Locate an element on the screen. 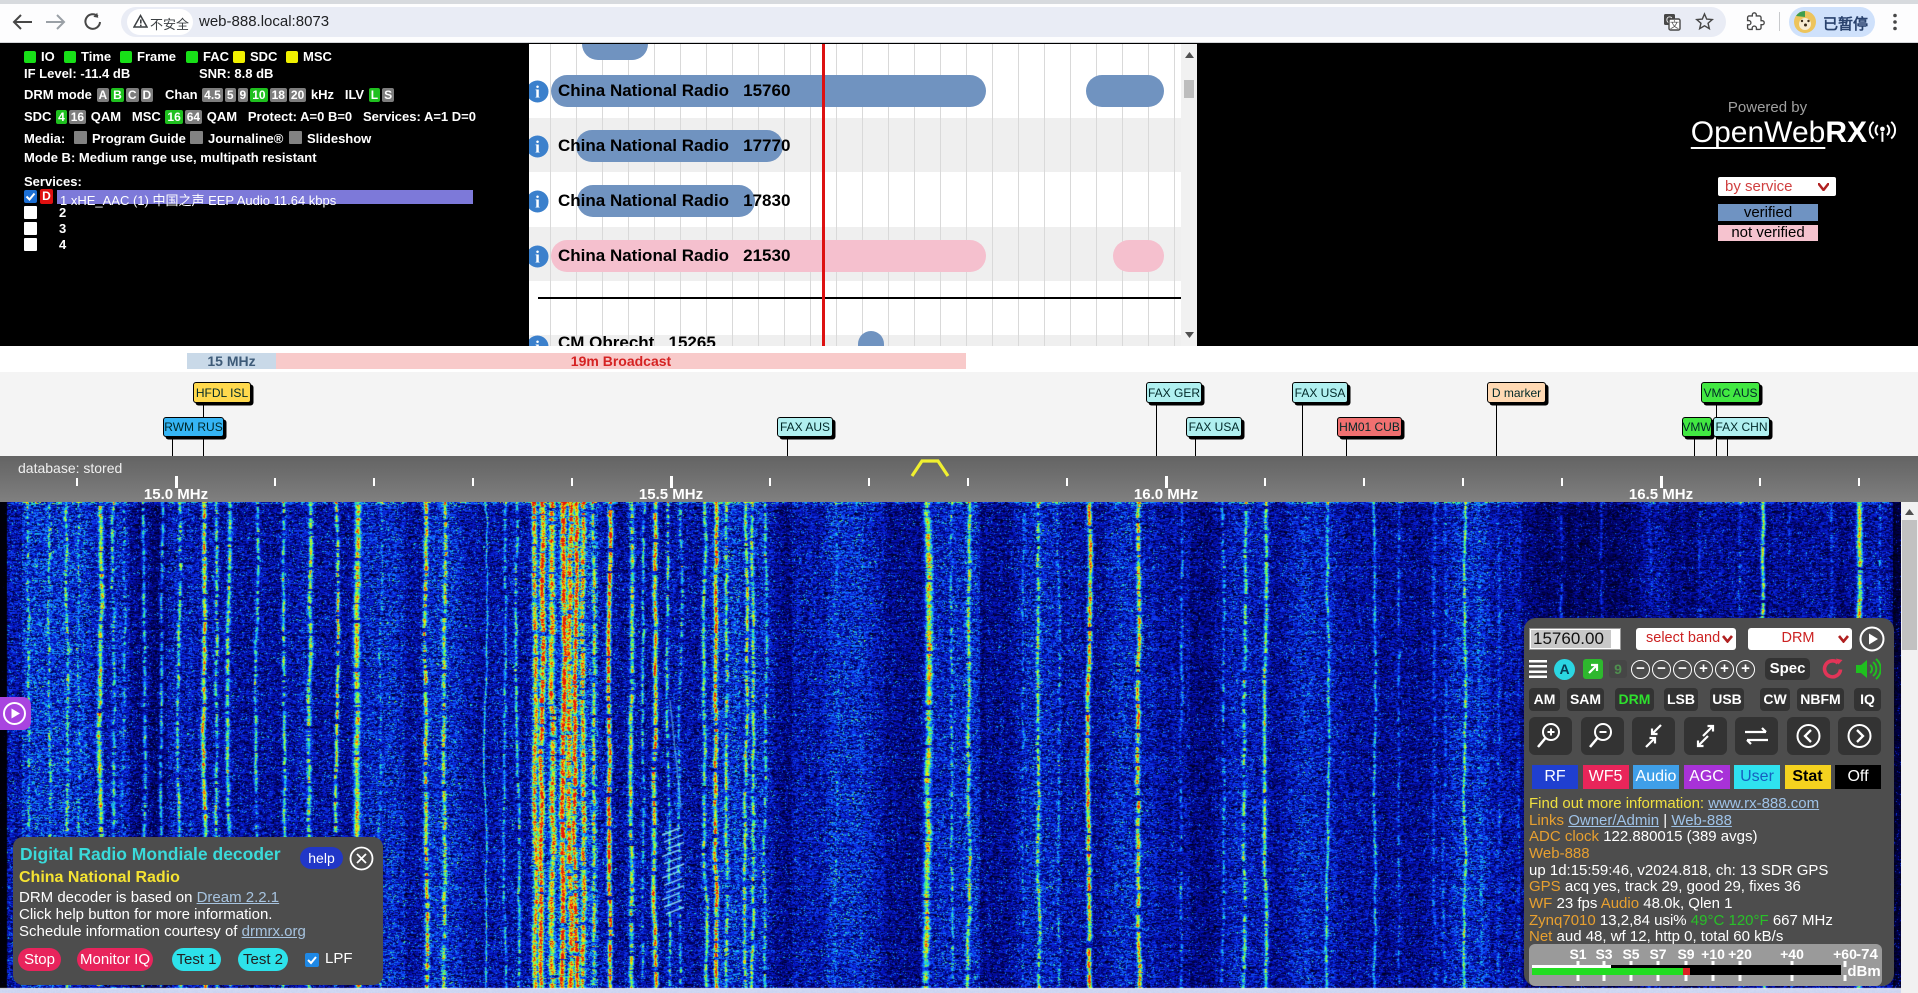 The width and height of the screenshot is (1918, 993). svg-text: 文 is located at coordinates (1674, 24).